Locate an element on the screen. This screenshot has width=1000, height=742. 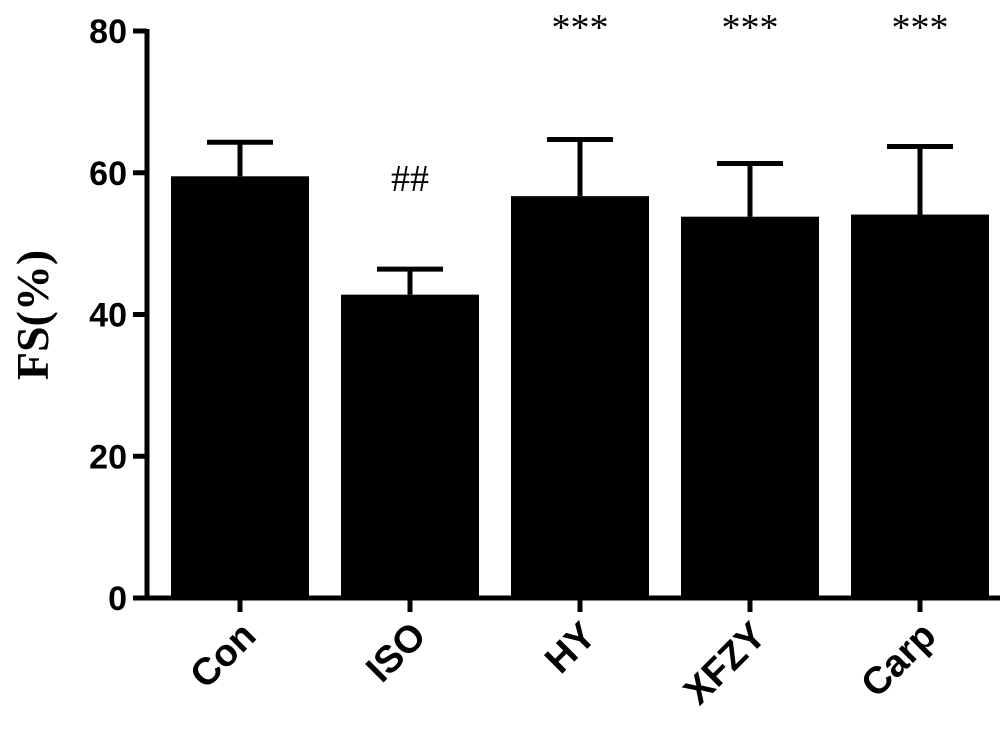
bar-hy is located at coordinates (580, 397).